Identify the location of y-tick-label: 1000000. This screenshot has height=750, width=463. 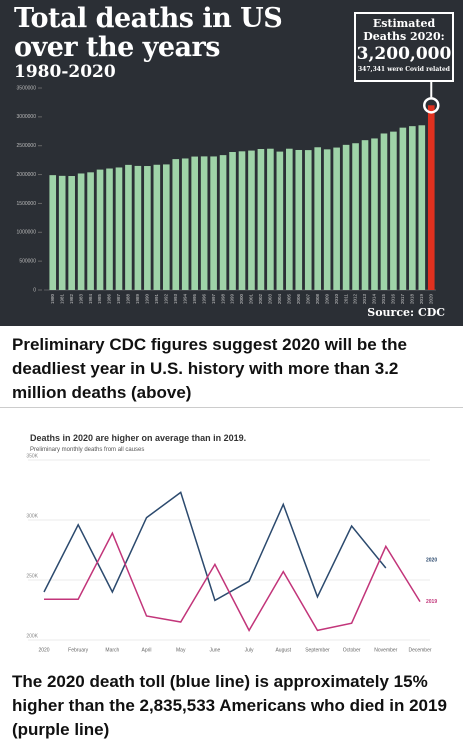
(27, 233).